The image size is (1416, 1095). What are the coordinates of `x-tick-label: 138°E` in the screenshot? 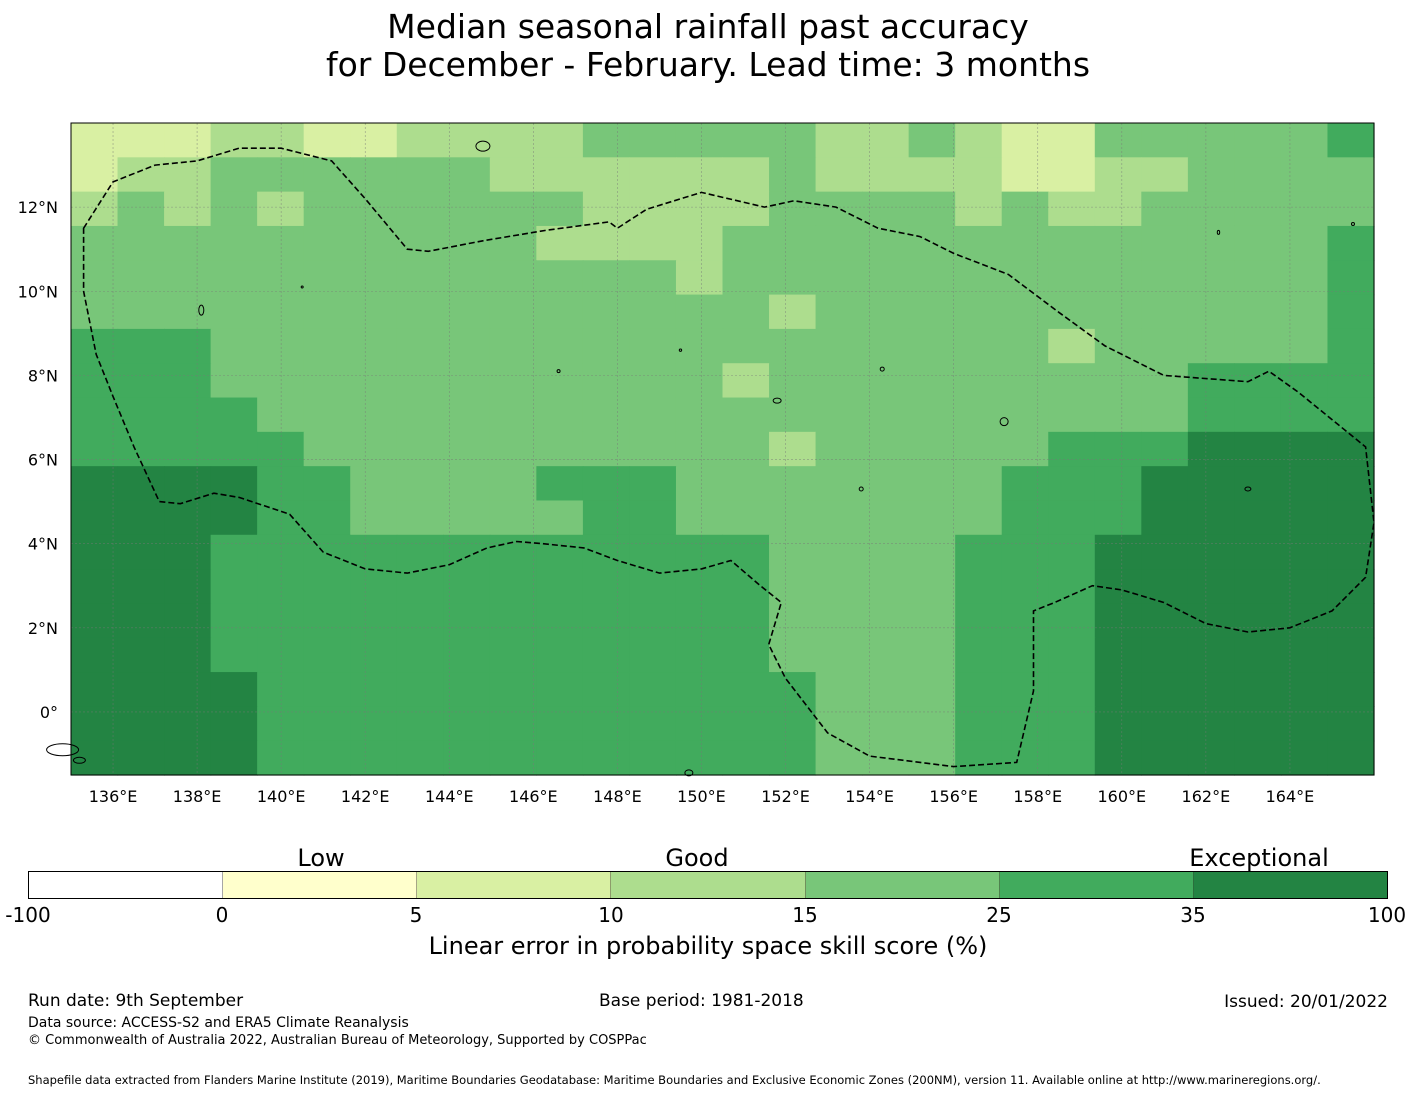 It's located at (197, 796).